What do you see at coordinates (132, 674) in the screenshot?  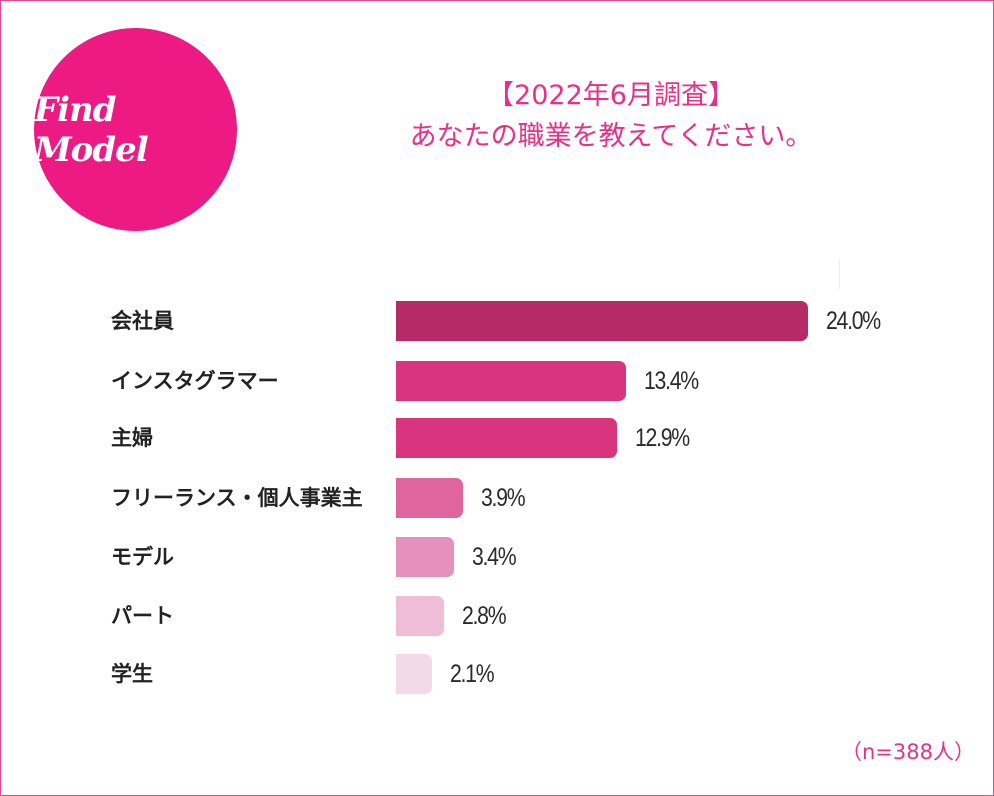 I see `category-label: 学生` at bounding box center [132, 674].